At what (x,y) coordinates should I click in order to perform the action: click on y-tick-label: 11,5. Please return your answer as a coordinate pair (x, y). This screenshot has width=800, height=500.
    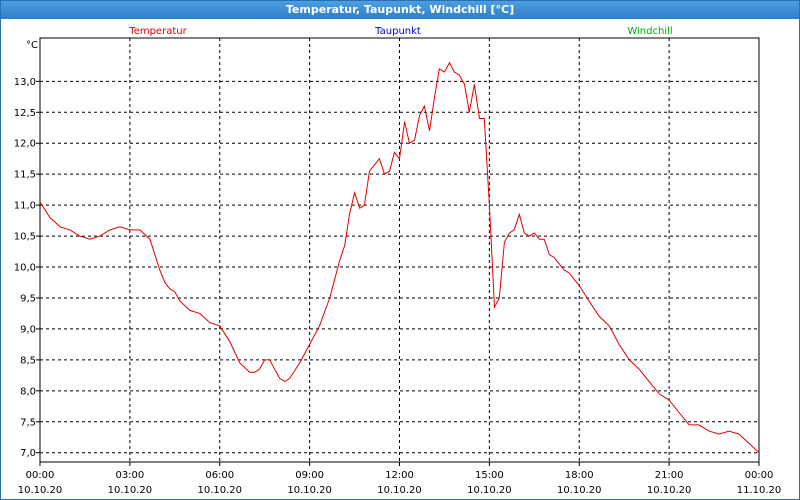
    Looking at the image, I should click on (25, 175).